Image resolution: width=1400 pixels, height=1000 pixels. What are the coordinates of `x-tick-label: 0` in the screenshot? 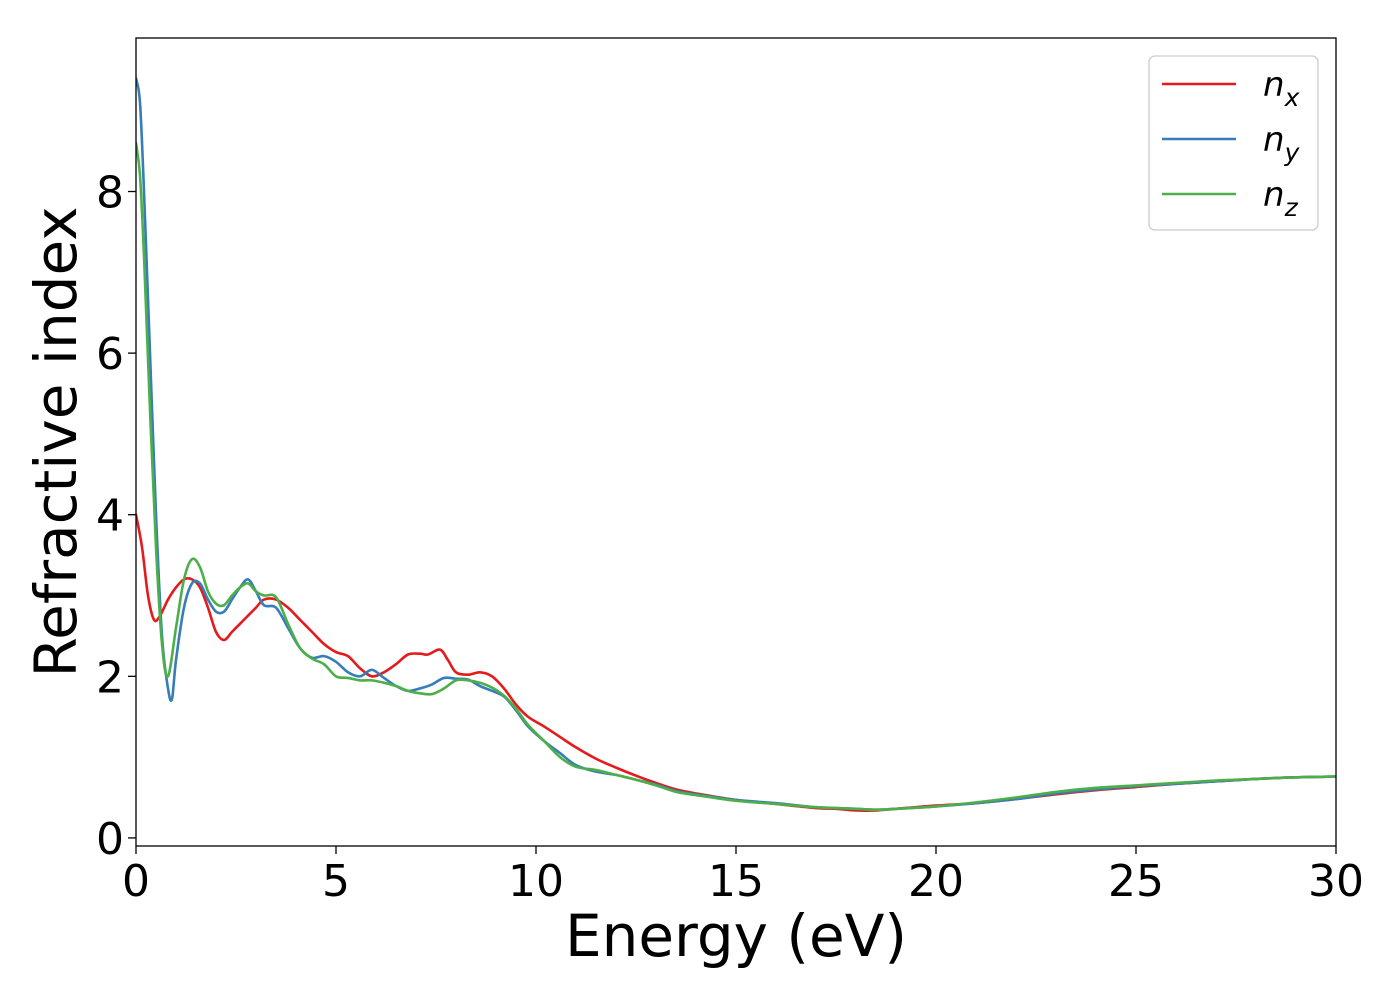 It's located at (136, 881).